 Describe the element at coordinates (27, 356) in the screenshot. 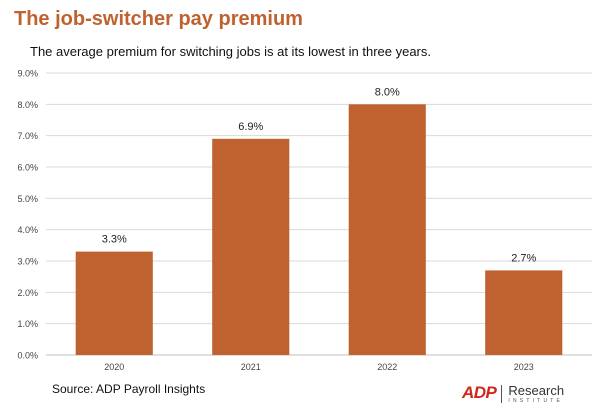

I see `y-tick-label: 0.0%` at that location.